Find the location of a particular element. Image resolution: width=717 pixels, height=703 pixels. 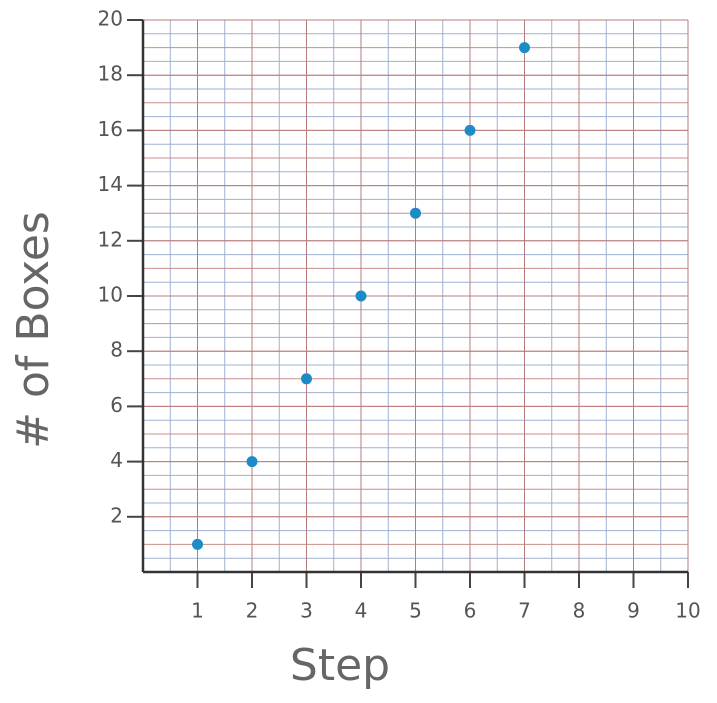

x-tick-label: 7 is located at coordinates (524, 611).